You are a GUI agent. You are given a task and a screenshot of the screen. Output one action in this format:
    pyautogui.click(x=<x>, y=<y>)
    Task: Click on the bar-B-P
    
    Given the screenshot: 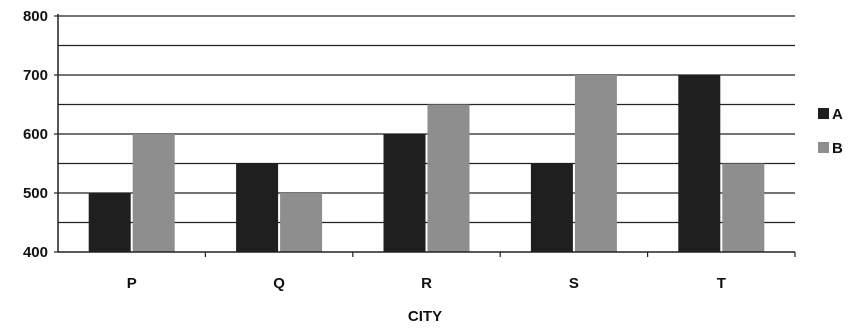 What is the action you would take?
    pyautogui.click(x=153, y=193)
    